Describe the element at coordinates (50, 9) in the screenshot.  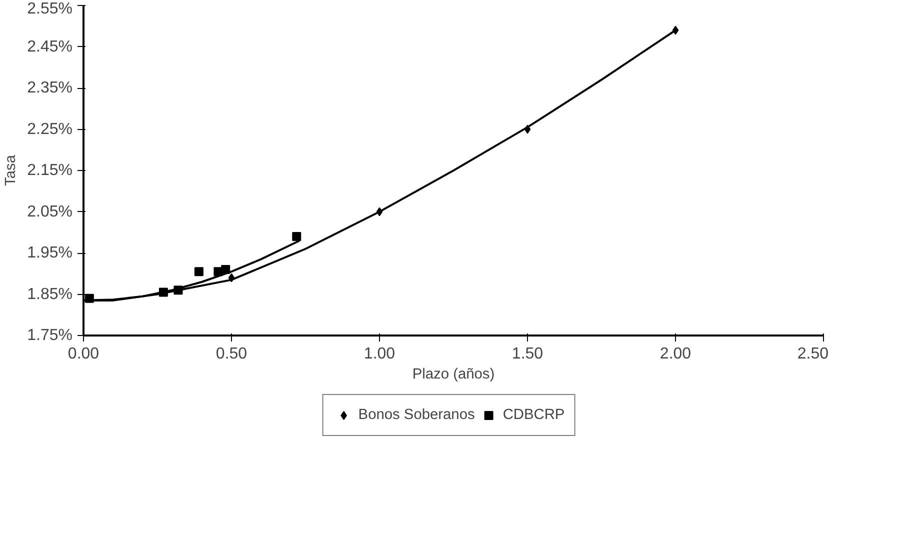
I see `y-tick-label: 2.55%` at that location.